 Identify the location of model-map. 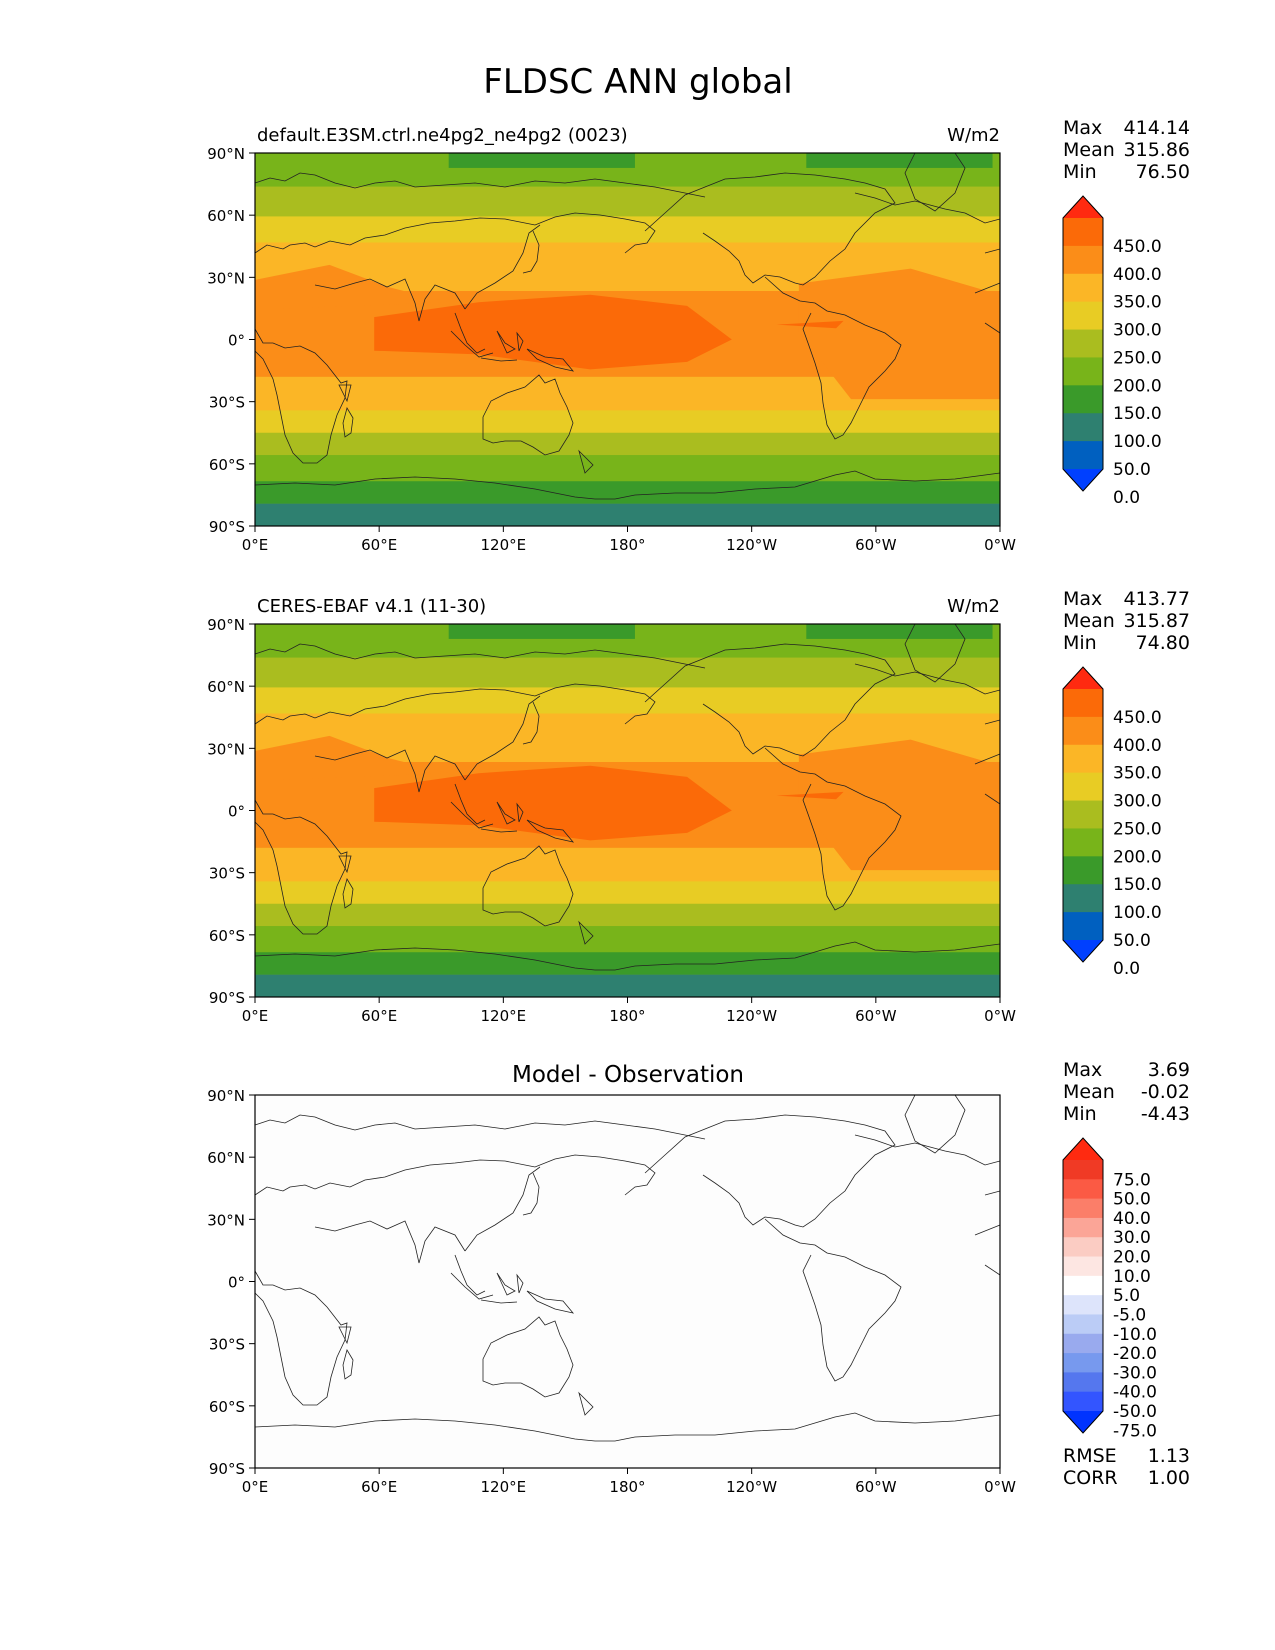
(627, 339).